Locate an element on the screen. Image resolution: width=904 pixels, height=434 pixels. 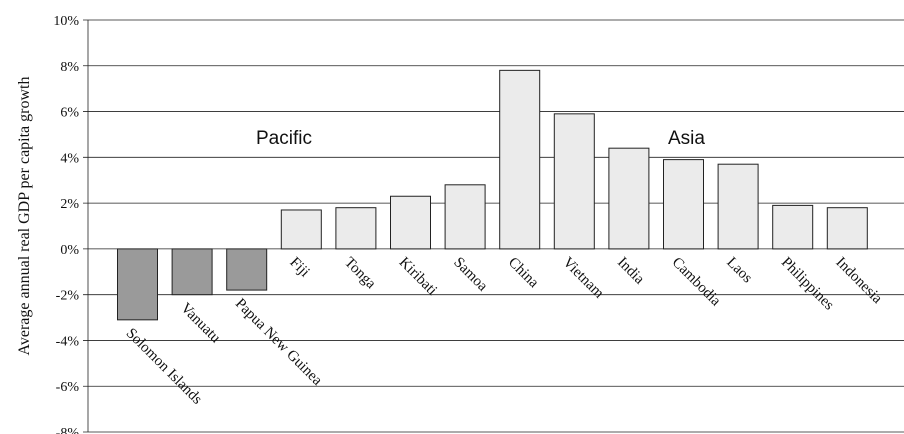
bar-vanuatu is located at coordinates (192, 272).